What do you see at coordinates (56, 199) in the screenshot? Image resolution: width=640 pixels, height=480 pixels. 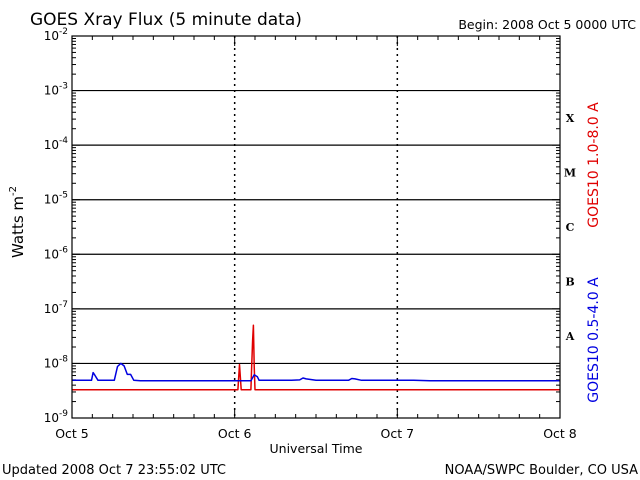 I see `y-tick-label: 10⁻⁵` at bounding box center [56, 199].